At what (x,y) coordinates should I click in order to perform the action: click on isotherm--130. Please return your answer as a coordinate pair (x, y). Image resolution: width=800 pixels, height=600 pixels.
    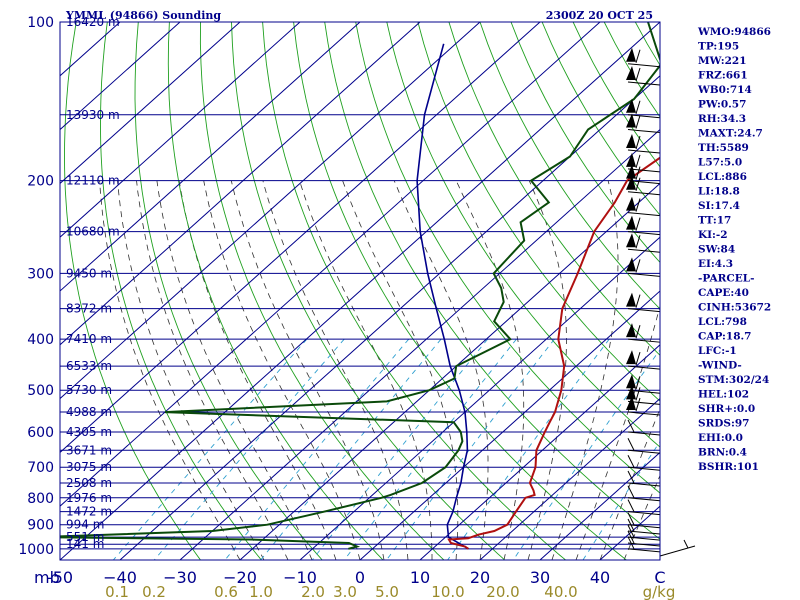
    Looking at the image, I should click on (120, 76).